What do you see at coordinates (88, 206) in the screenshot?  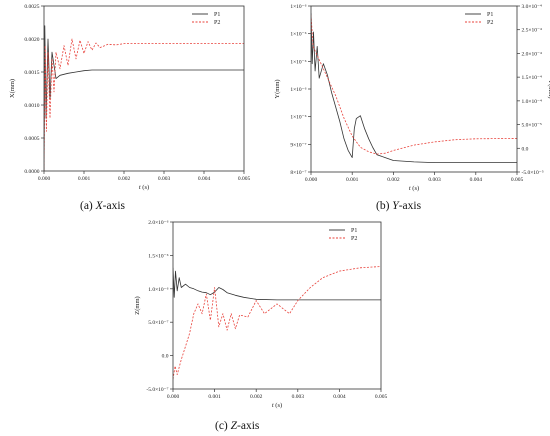 I see `caption-prefix: (a)` at bounding box center [88, 206].